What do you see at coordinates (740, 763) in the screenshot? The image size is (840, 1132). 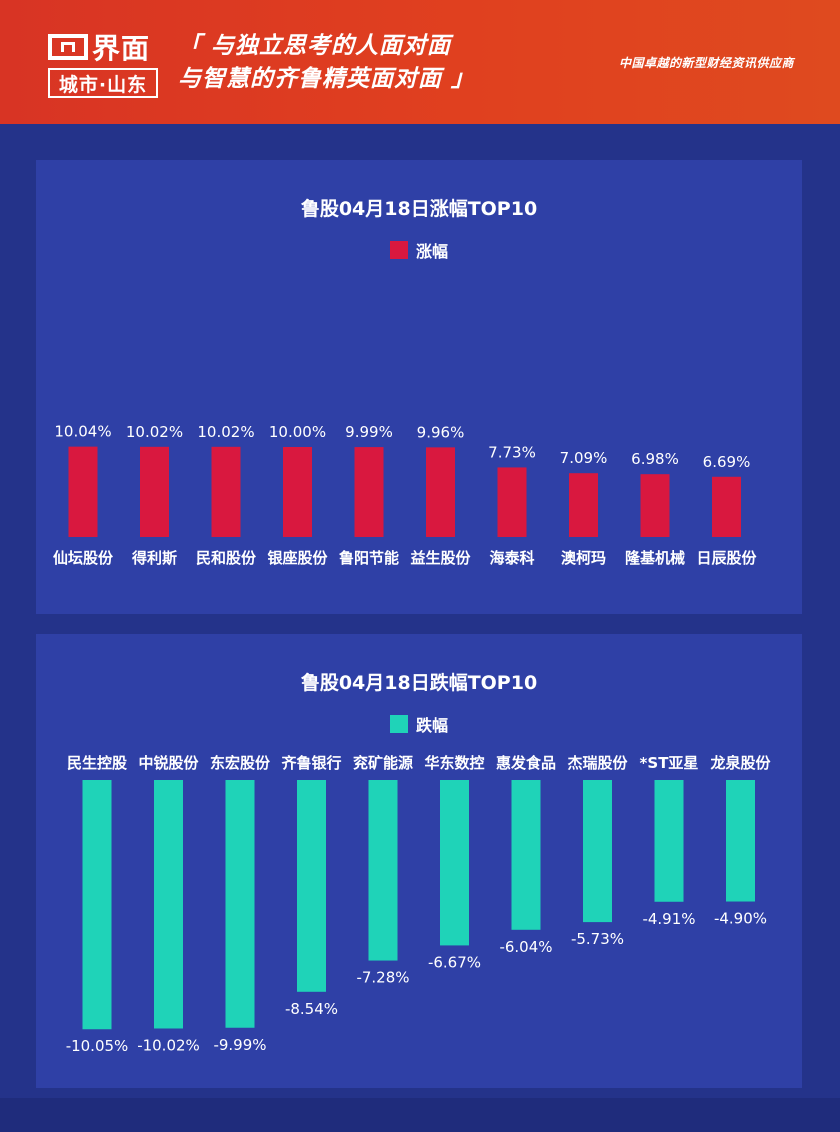 I see `loser-category-label: 龙泉股份` at bounding box center [740, 763].